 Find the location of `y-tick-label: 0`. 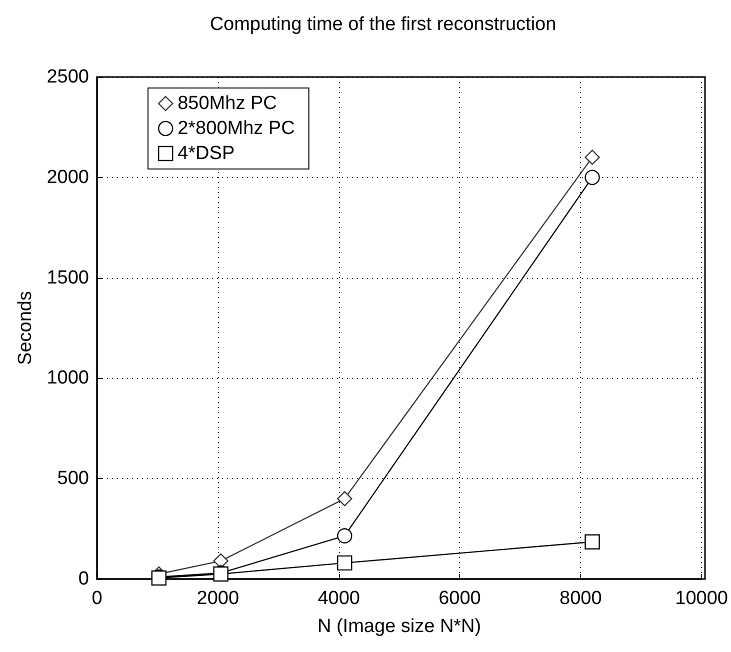

y-tick-label: 0 is located at coordinates (83, 579).